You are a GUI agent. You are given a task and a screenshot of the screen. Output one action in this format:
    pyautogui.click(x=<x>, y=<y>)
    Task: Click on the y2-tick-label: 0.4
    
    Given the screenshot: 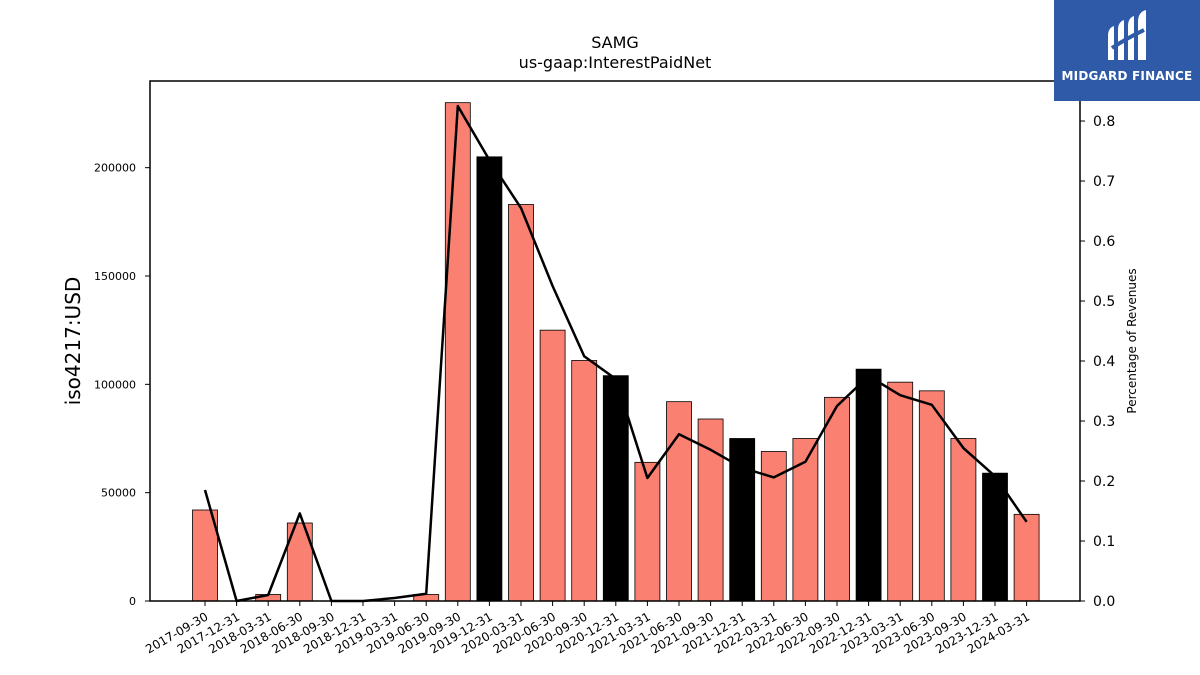 What is the action you would take?
    pyautogui.click(x=1104, y=362)
    